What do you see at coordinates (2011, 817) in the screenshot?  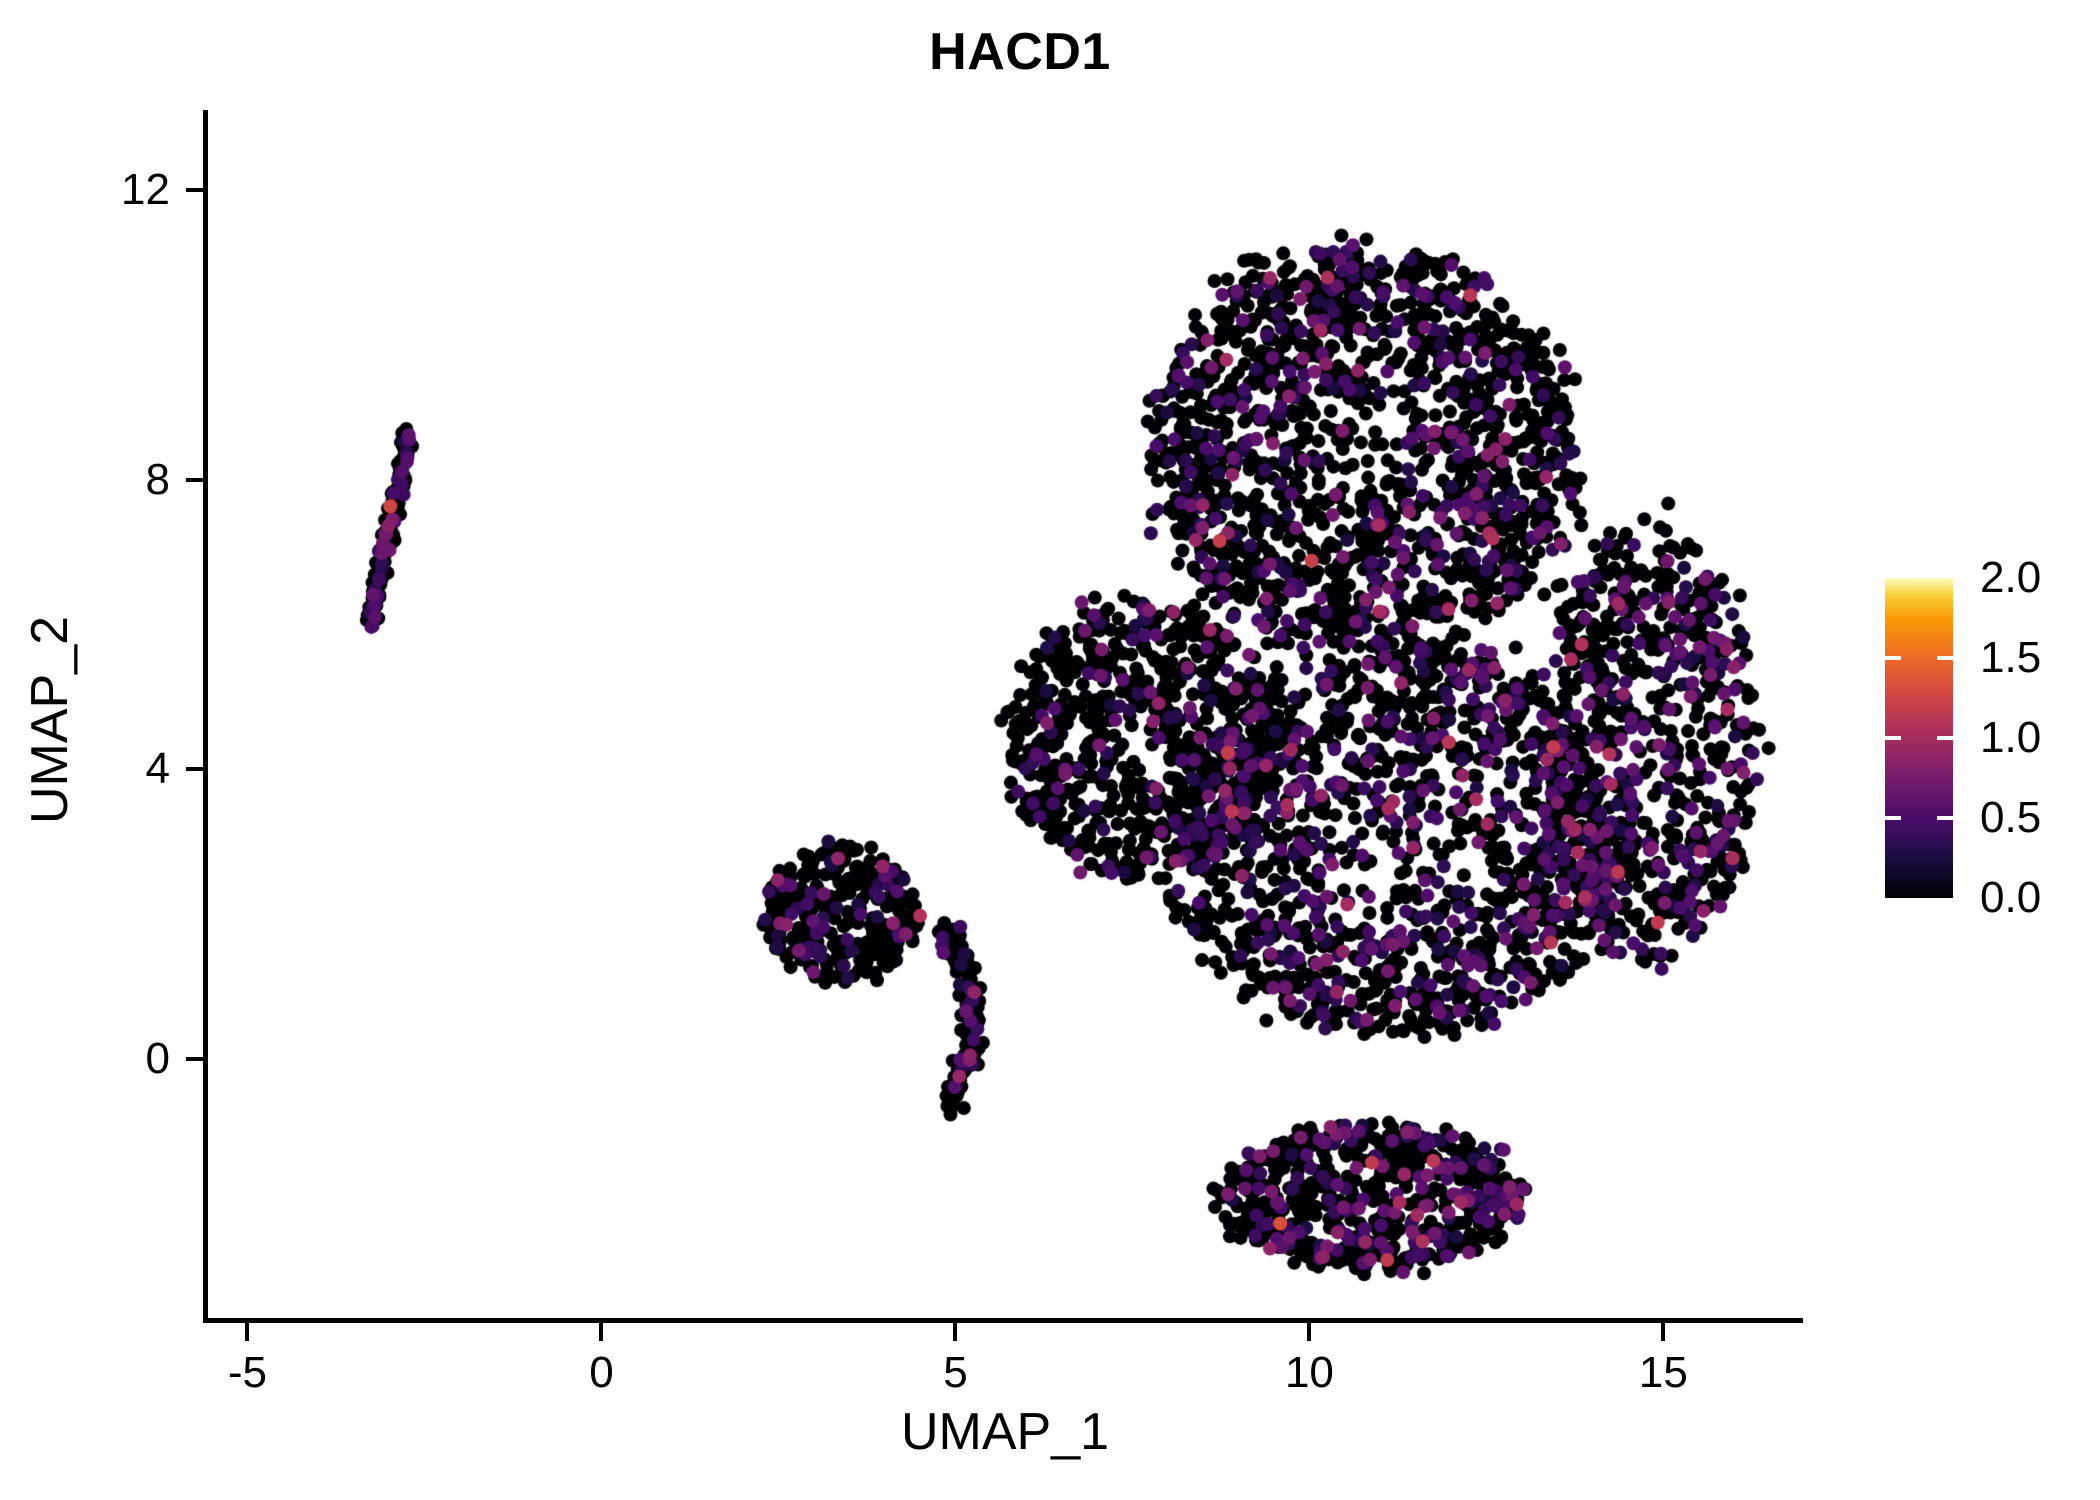 I see `colorbar-tick-label: 0.5` at bounding box center [2011, 817].